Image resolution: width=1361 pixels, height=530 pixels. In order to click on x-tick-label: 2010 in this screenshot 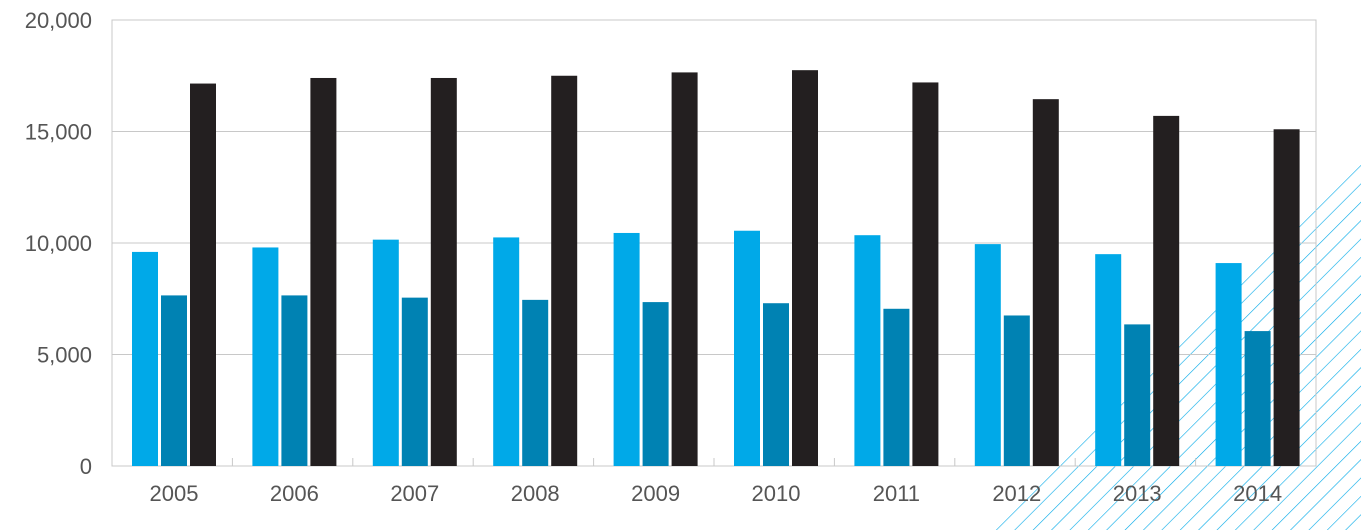, I will do `click(776, 493)`.